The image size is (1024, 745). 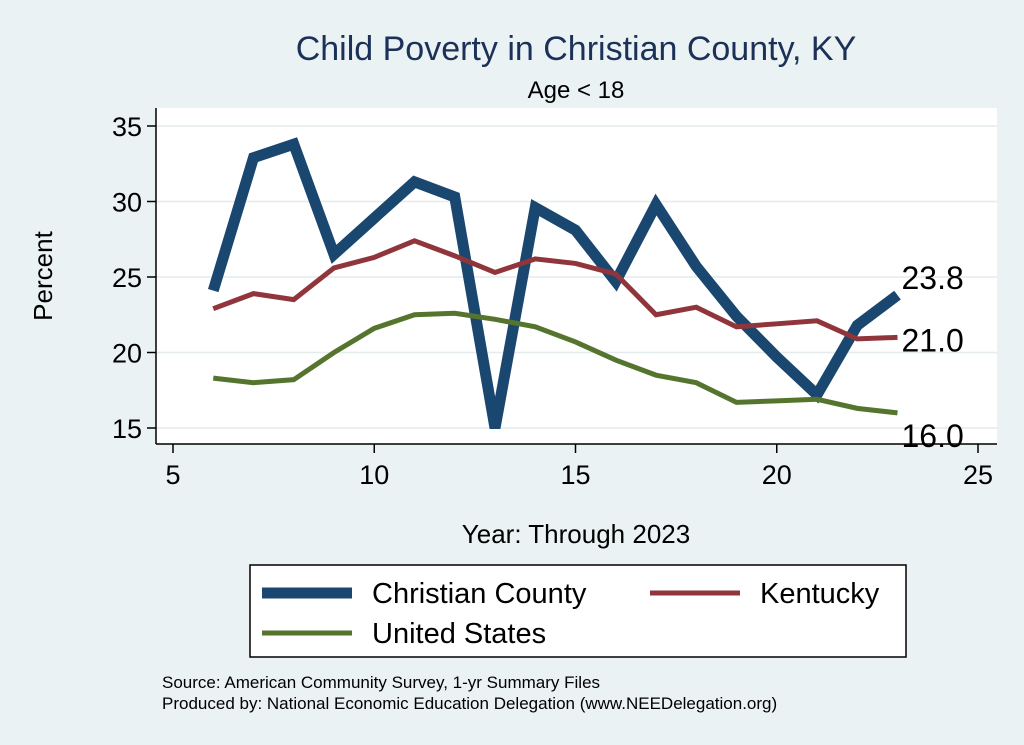 I want to click on y-tick-label-25: 25, so click(x=127, y=278).